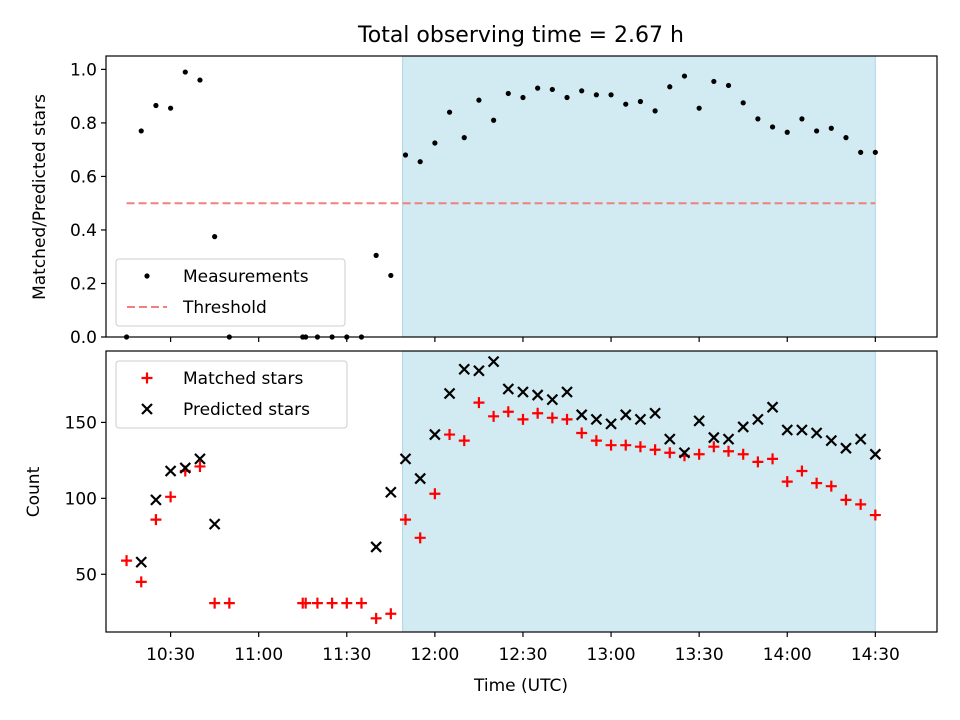 The height and width of the screenshot is (720, 960). What do you see at coordinates (699, 655) in the screenshot?
I see `xtick-label-6: 13:30` at bounding box center [699, 655].